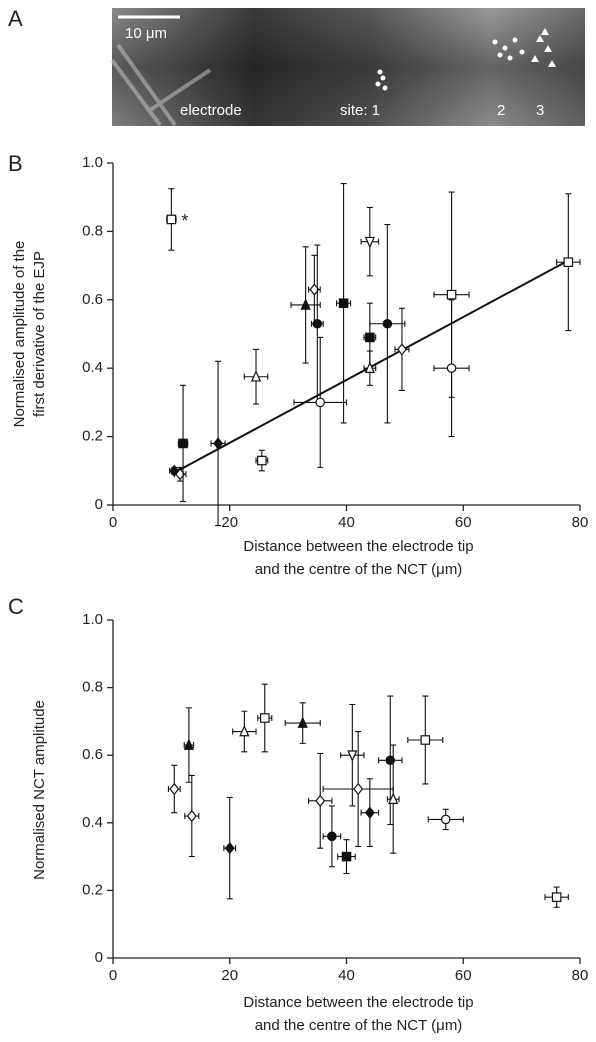 This screenshot has height=1042, width=596. What do you see at coordinates (146, 33) in the screenshot?
I see `scale-bar-label: 10 μm` at bounding box center [146, 33].